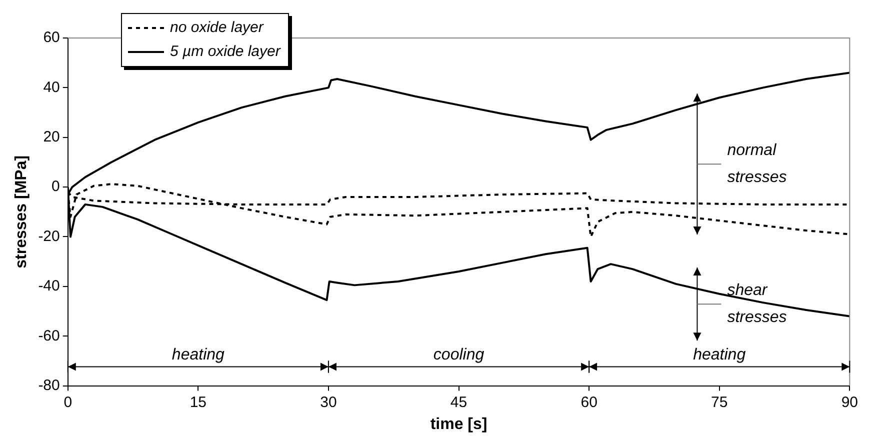 This screenshot has height=442, width=869. What do you see at coordinates (51, 137) in the screenshot?
I see `y-tick-label: 20` at bounding box center [51, 137].